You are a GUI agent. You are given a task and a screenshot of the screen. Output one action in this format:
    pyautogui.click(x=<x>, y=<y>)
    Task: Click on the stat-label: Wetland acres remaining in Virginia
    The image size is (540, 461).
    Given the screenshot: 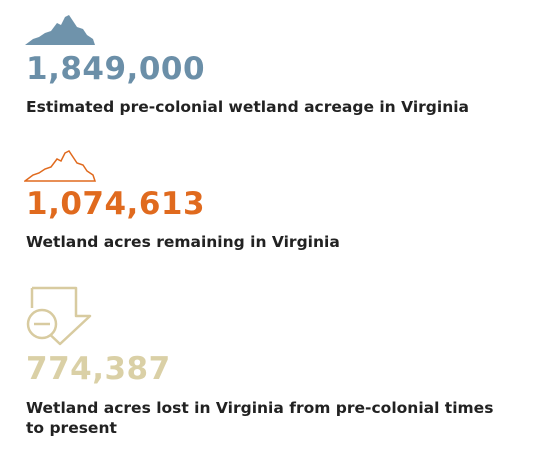 What is the action you would take?
    pyautogui.click(x=183, y=242)
    